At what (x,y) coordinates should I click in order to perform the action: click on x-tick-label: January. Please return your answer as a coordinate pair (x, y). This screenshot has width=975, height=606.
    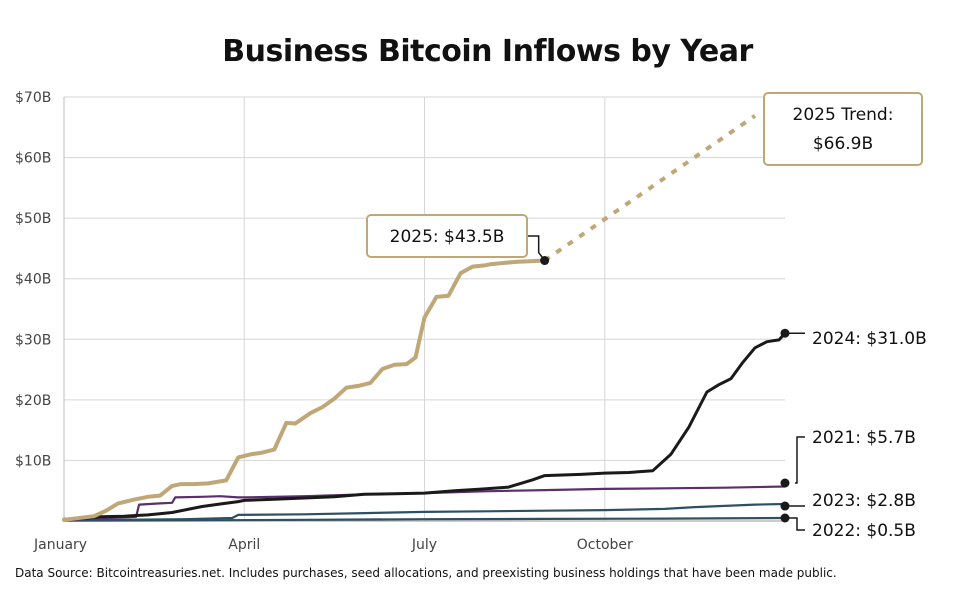
    Looking at the image, I should click on (60, 545).